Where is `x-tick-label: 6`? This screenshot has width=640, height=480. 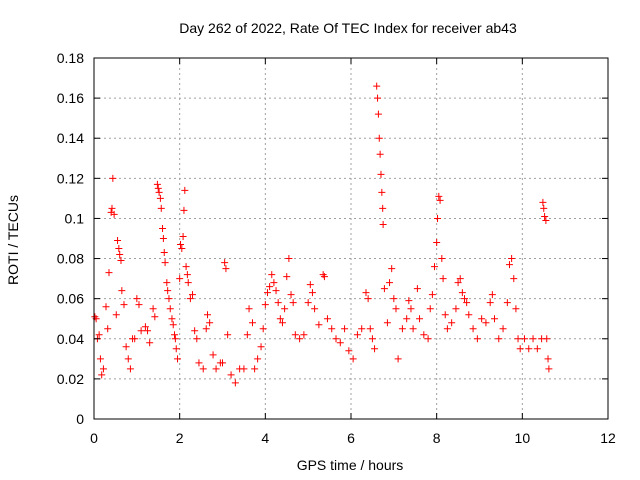 x-tick-label: 6 is located at coordinates (351, 438).